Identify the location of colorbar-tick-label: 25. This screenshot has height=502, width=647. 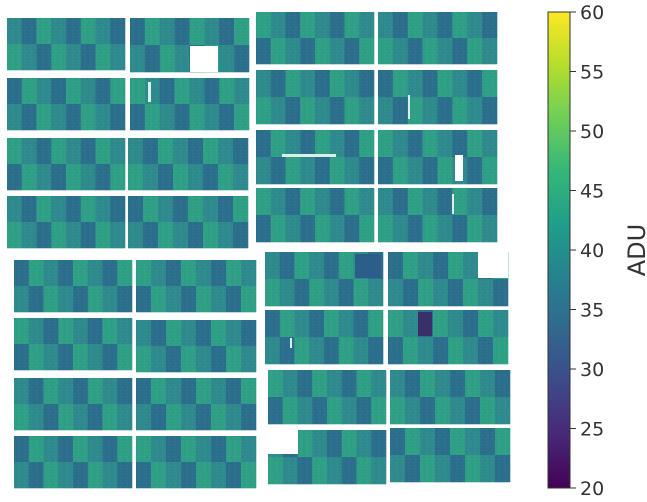
(592, 430).